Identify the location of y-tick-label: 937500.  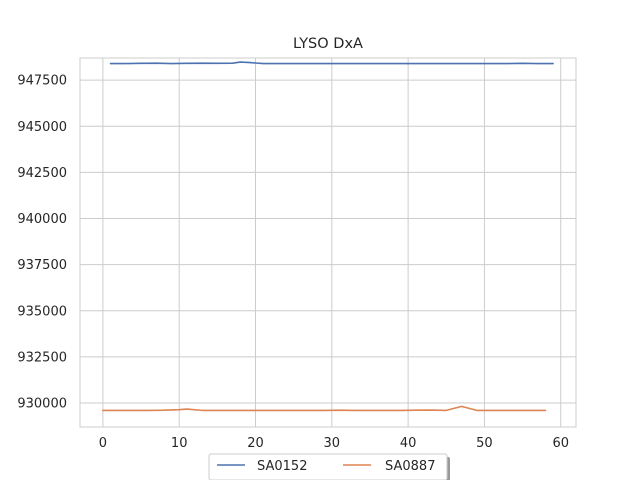
(42, 265).